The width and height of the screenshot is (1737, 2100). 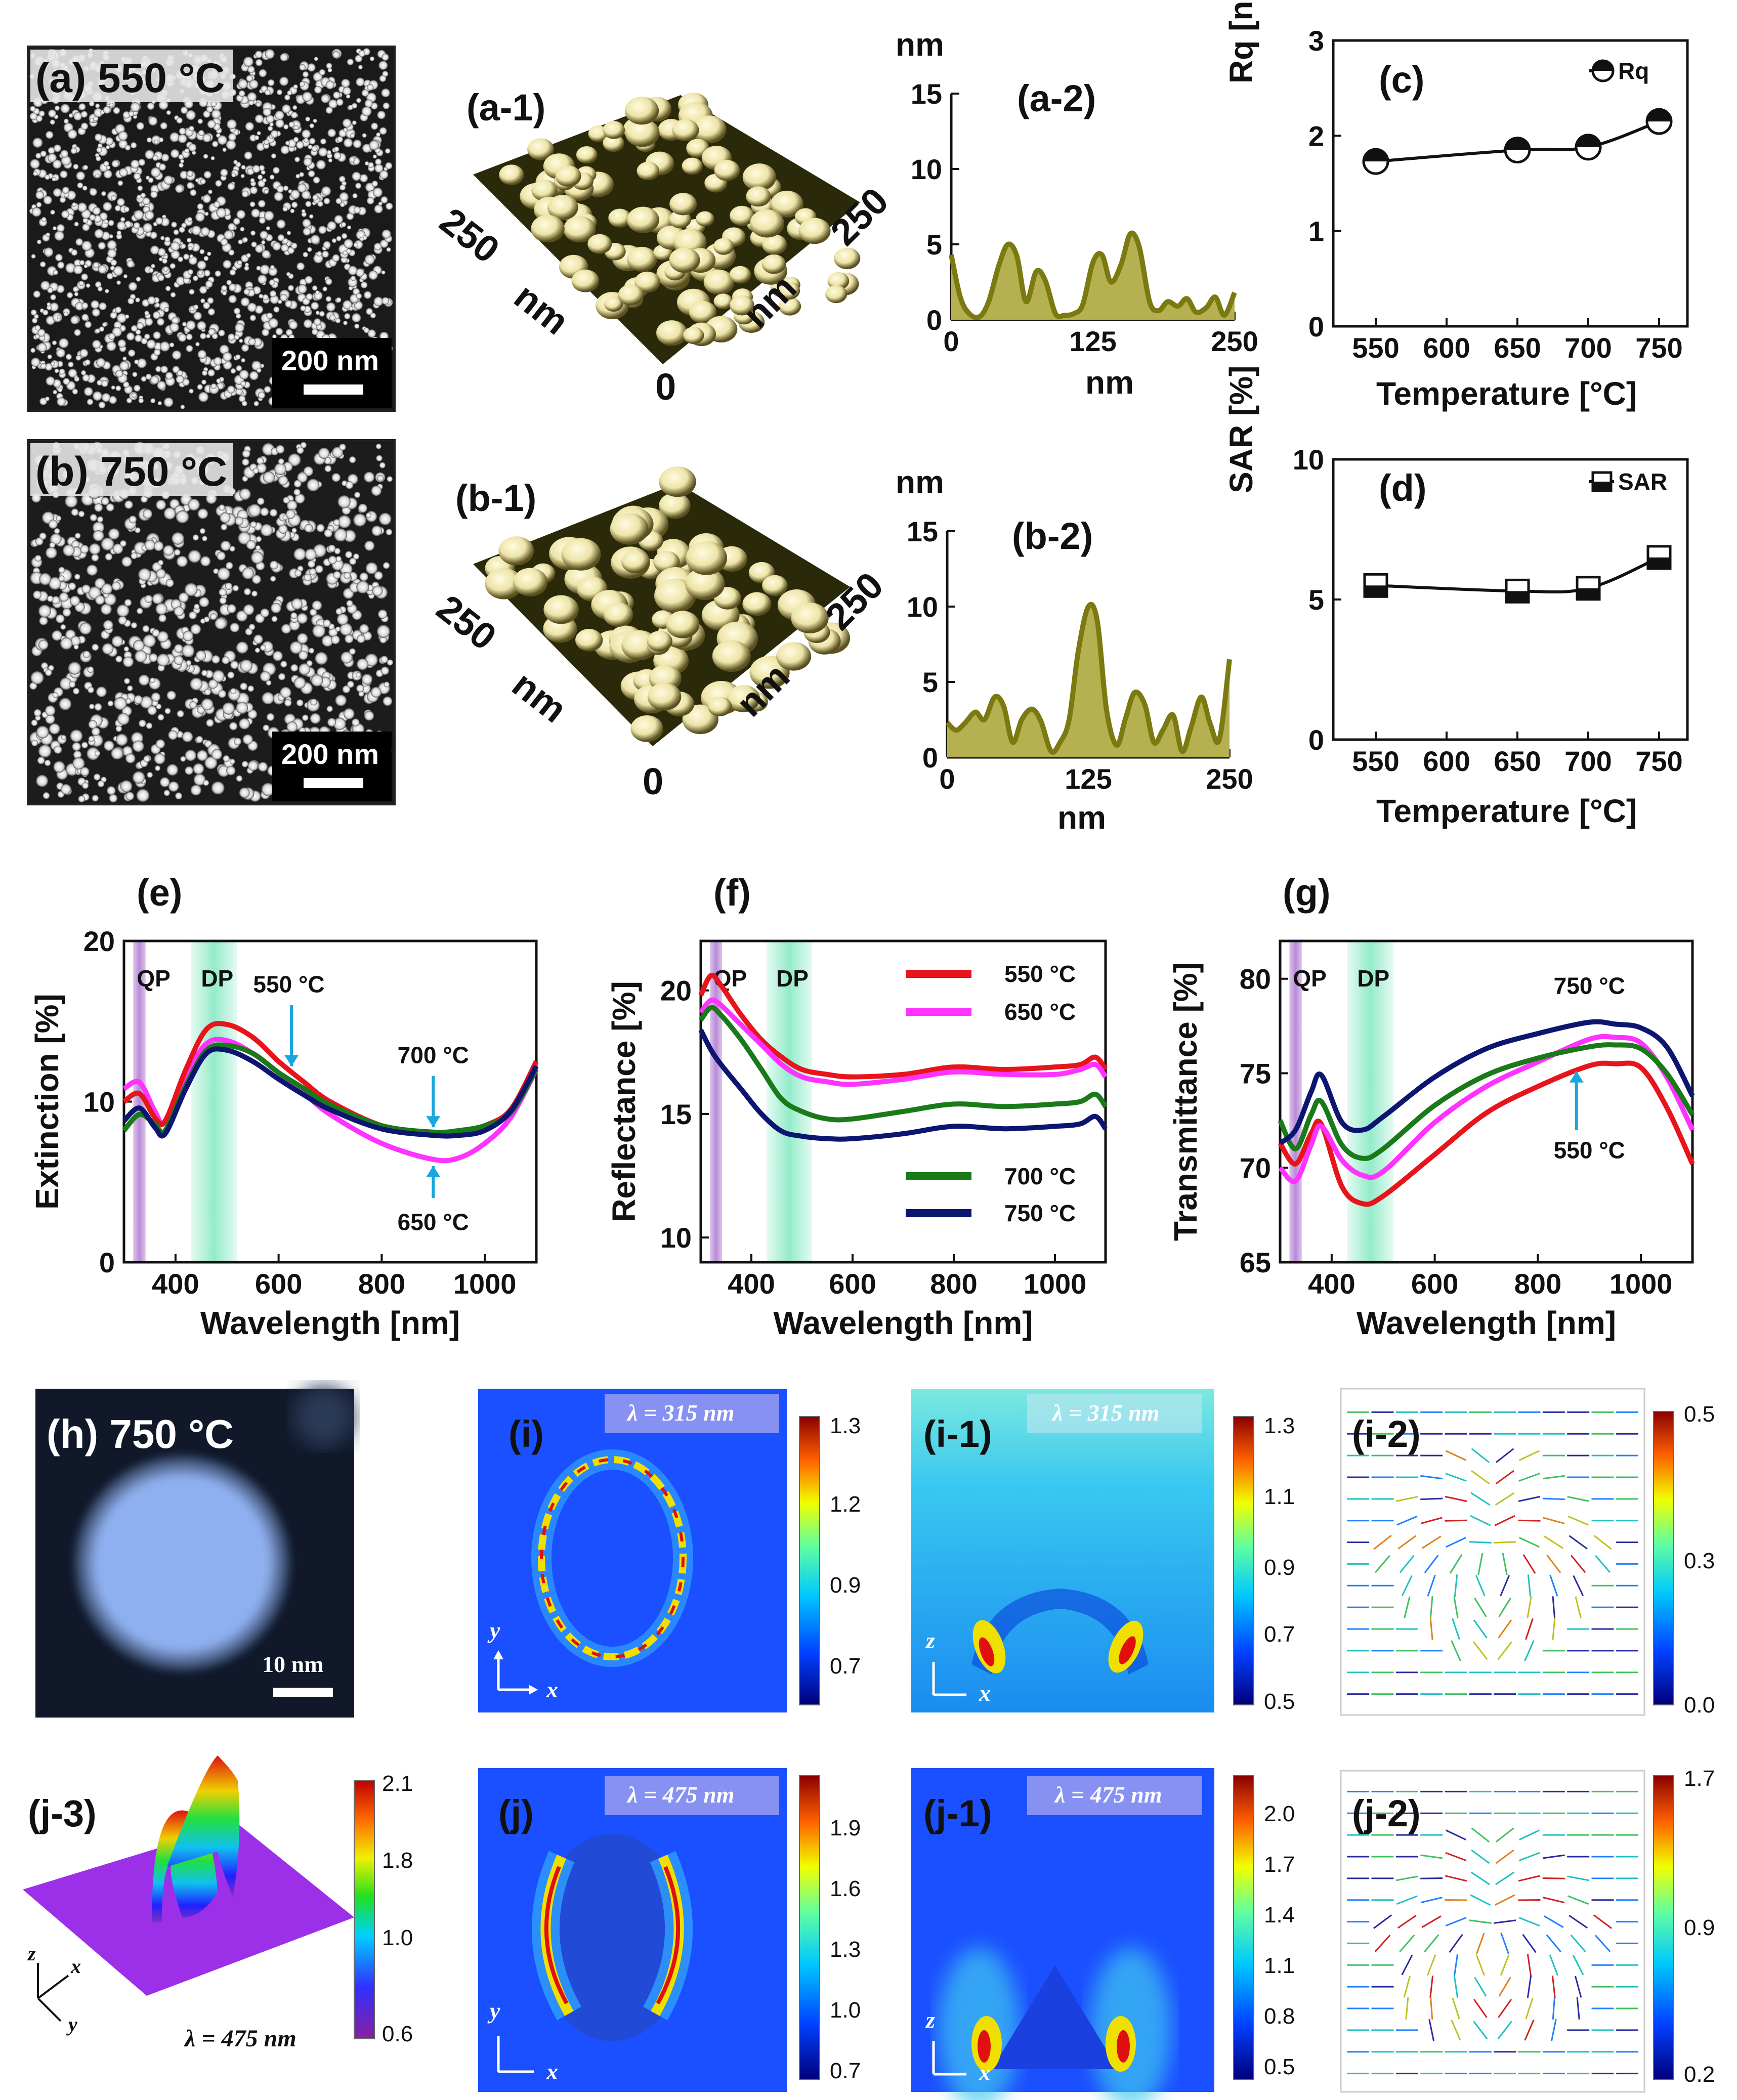 I want to click on colorbar-j, so click(x=809, y=1927).